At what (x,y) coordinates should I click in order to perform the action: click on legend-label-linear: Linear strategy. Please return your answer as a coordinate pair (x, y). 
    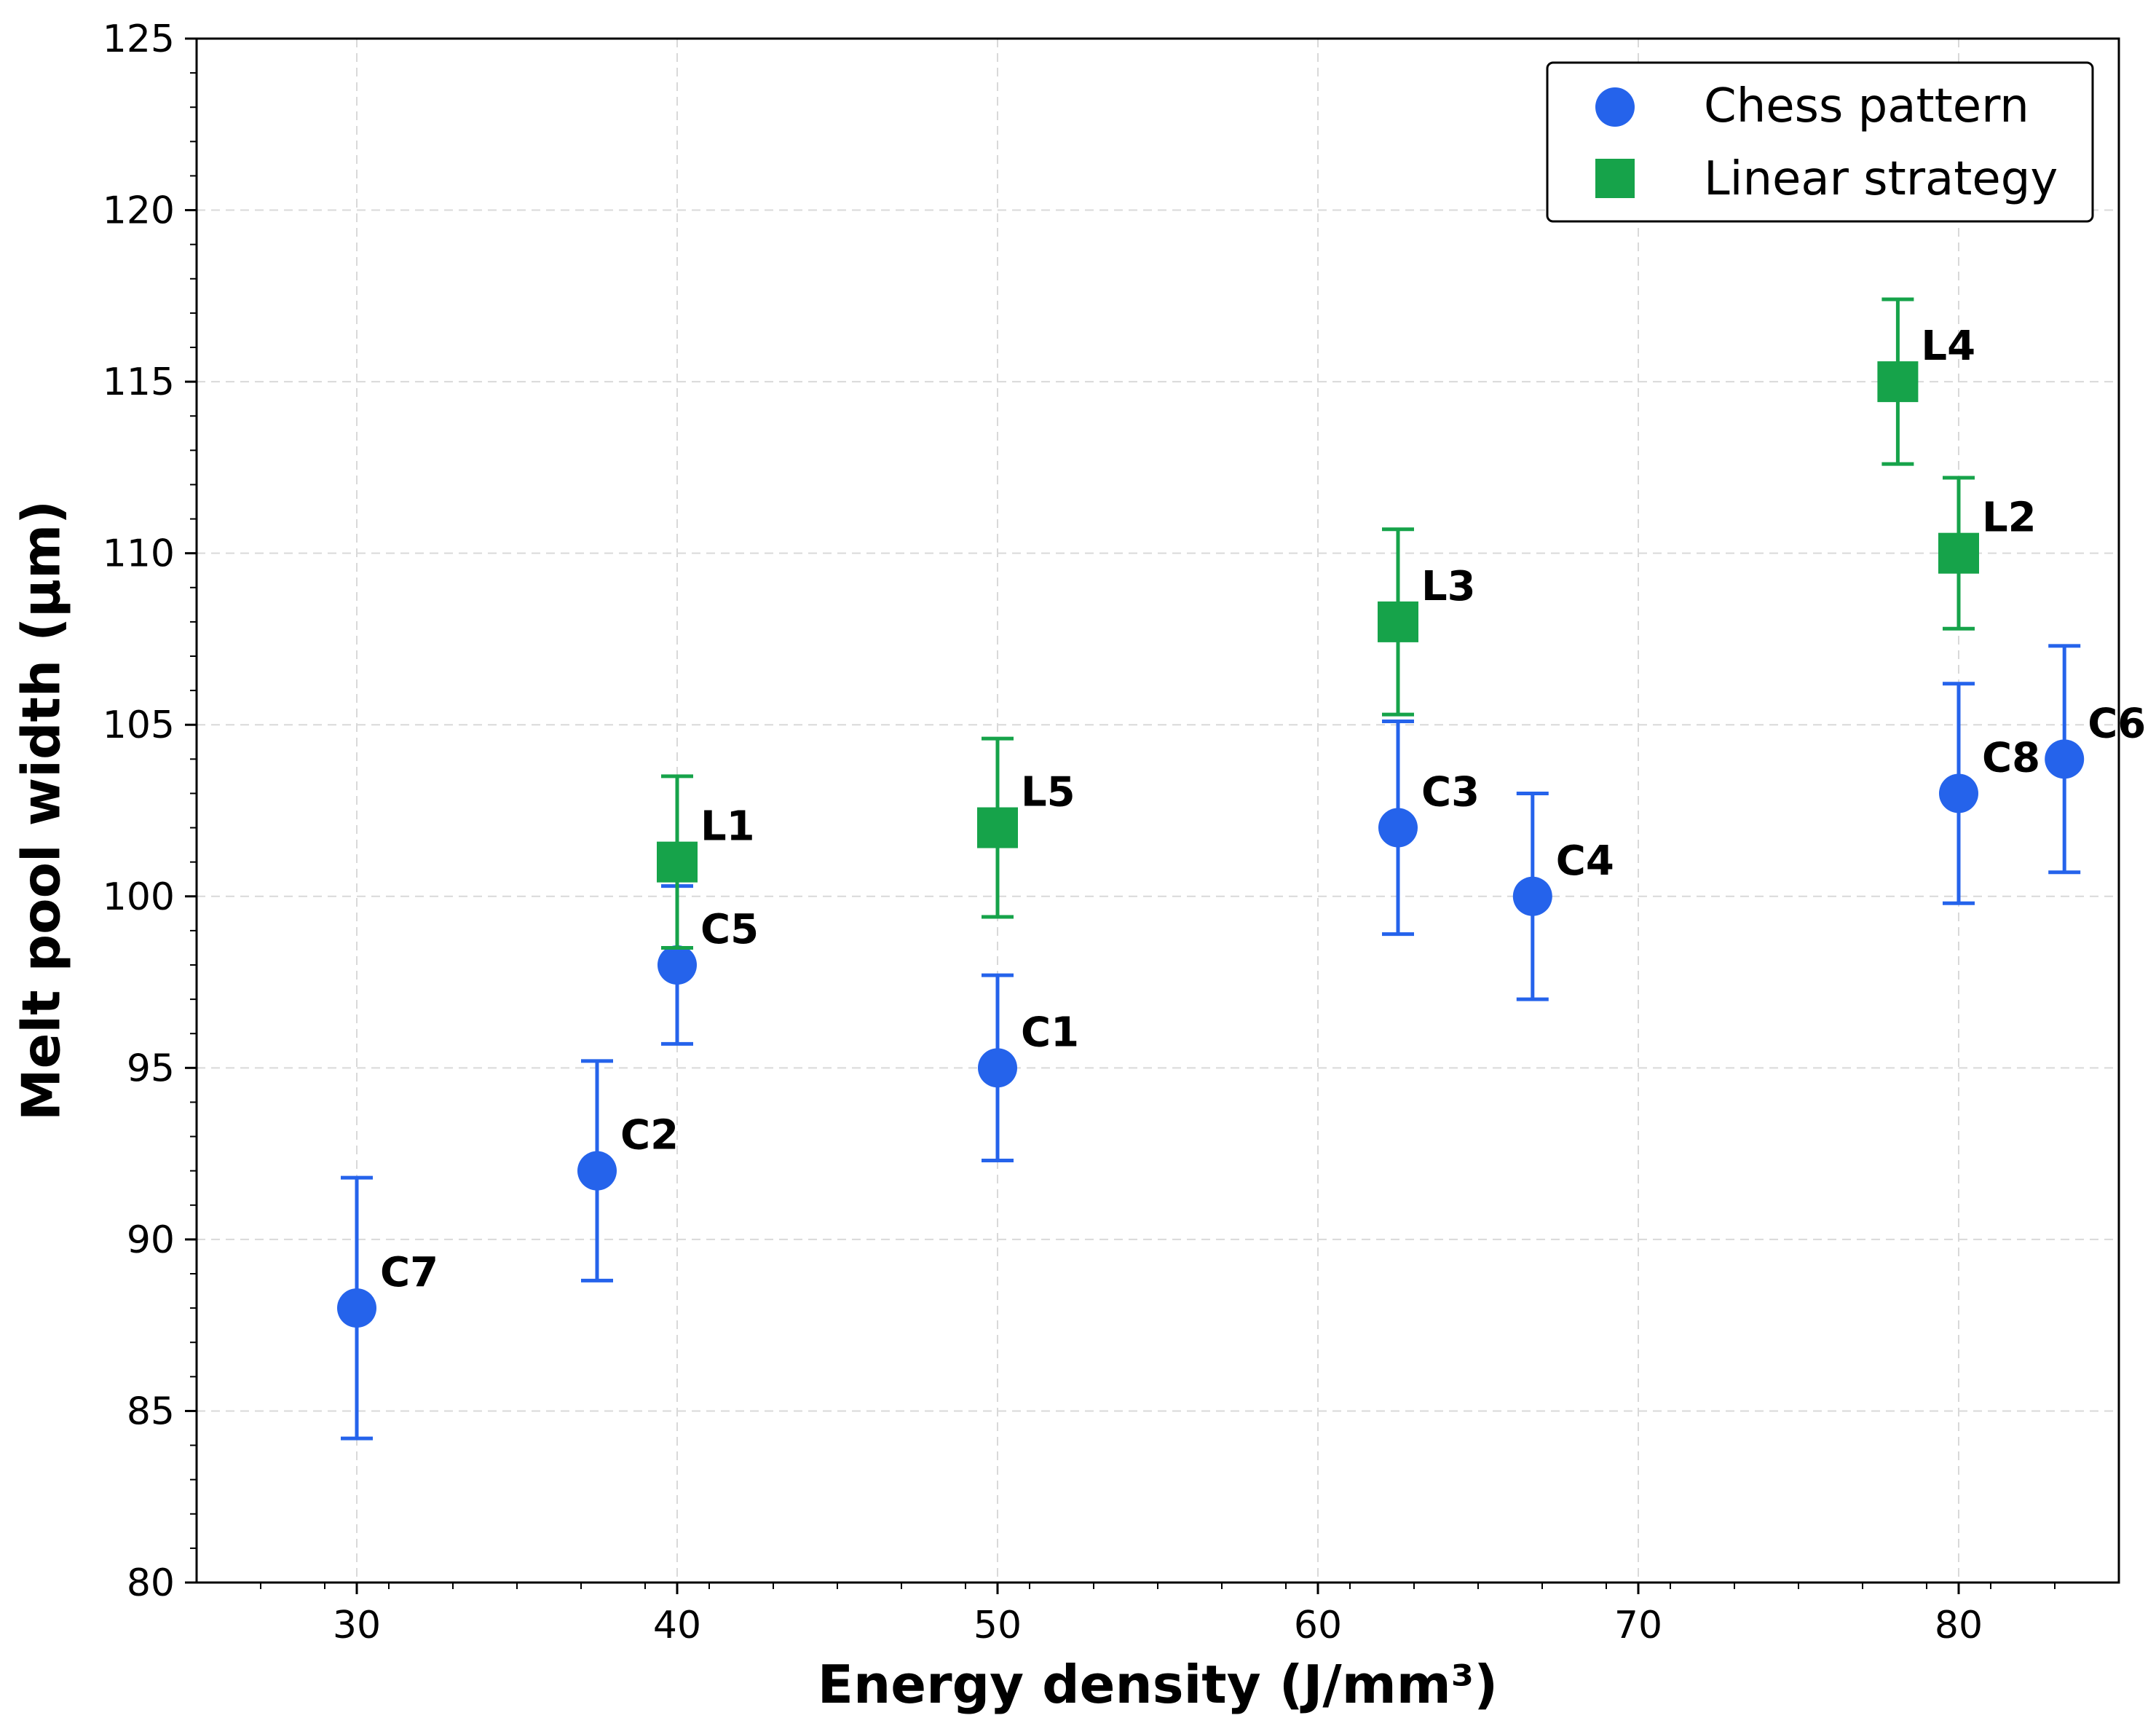
    Looking at the image, I should click on (1881, 179).